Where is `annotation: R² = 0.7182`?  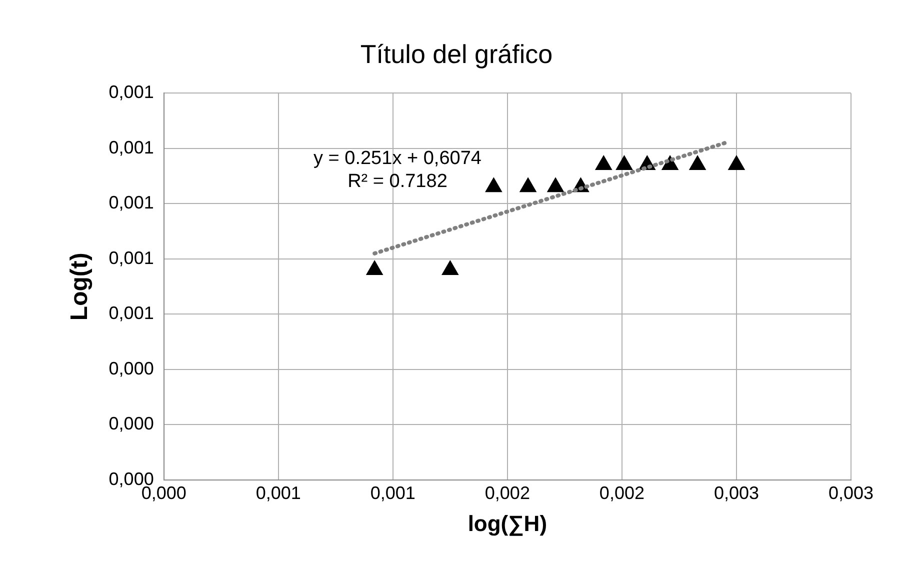 annotation: R² = 0.7182 is located at coordinates (398, 181).